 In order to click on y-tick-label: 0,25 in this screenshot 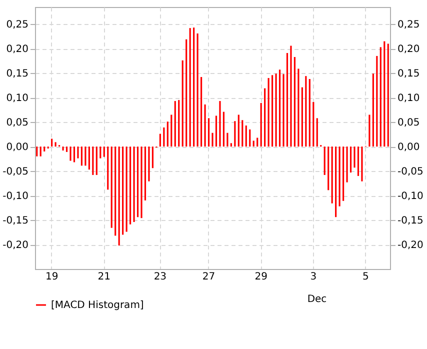, I will do `click(17, 25)`.